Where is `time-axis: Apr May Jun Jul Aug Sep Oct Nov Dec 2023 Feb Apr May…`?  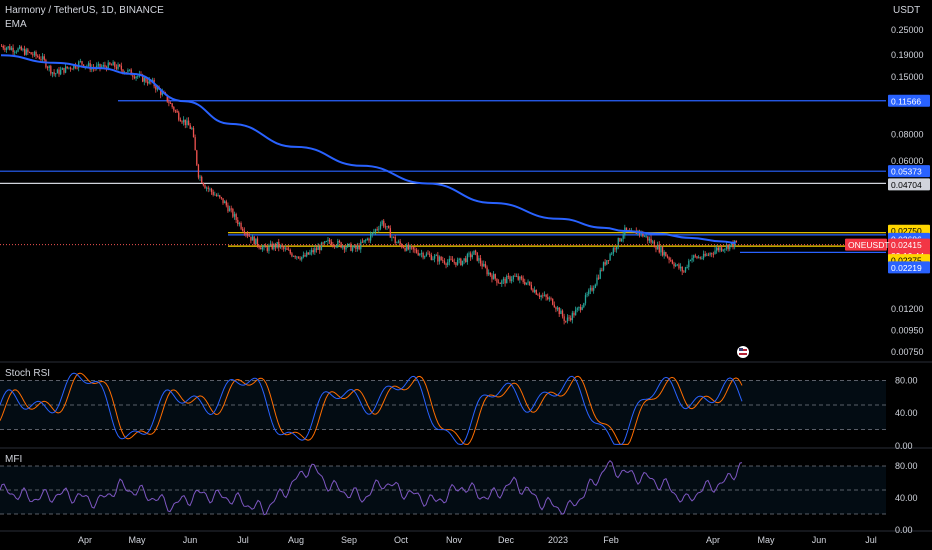 time-axis: Apr May Jun Jul Aug Sep Oct Nov Dec 2023 Feb Apr May… is located at coordinates (477, 540).